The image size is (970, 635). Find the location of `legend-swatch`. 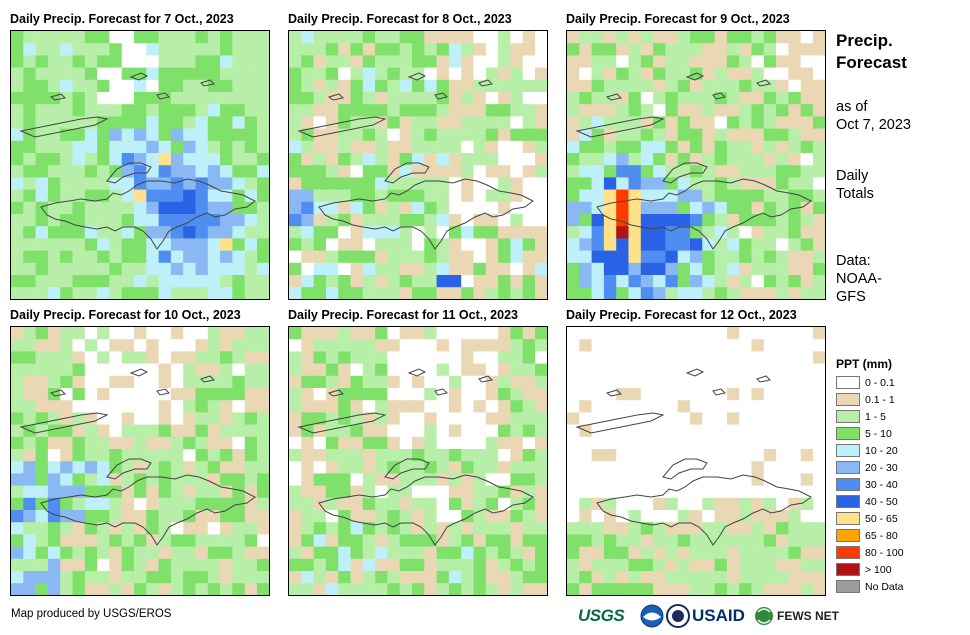

legend-swatch is located at coordinates (848, 586).